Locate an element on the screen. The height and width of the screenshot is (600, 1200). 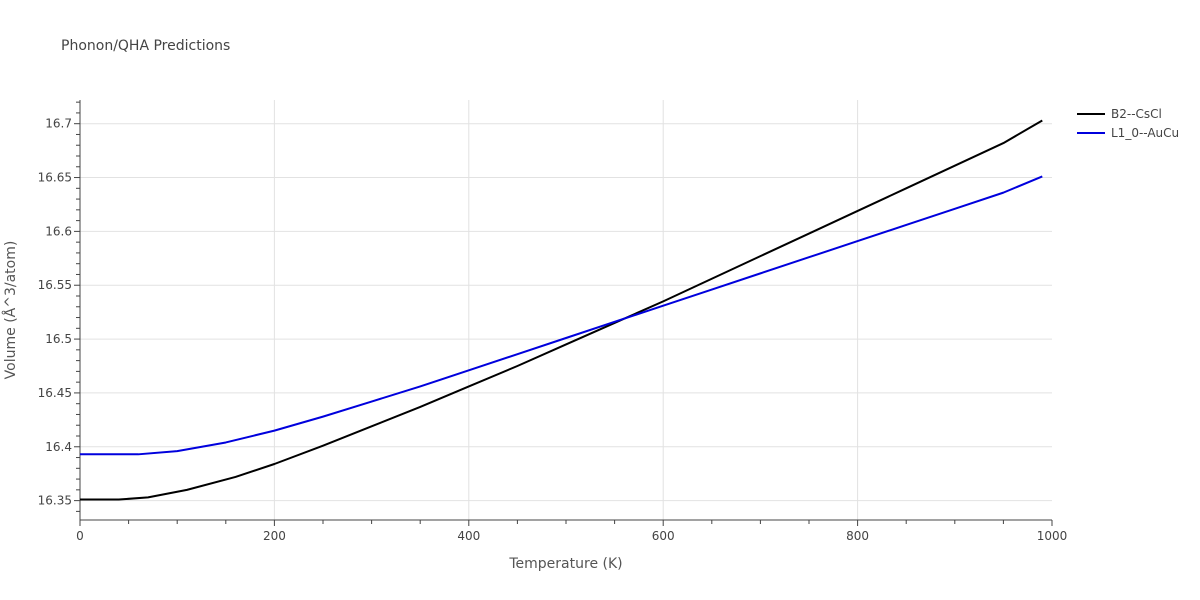
x-tick-label: 1000 is located at coordinates (1052, 536).